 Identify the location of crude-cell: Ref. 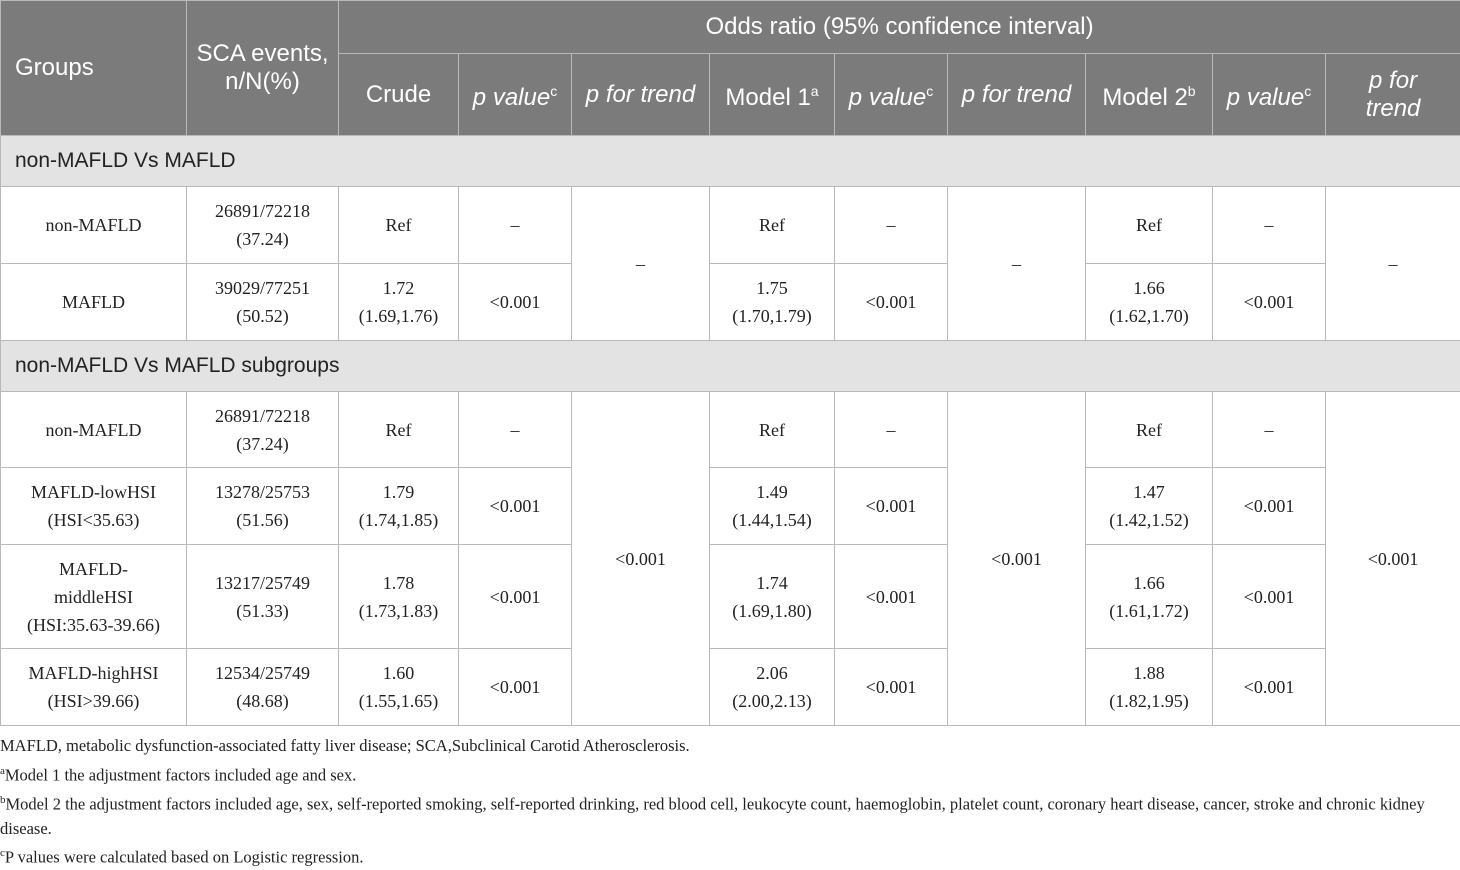
(399, 225).